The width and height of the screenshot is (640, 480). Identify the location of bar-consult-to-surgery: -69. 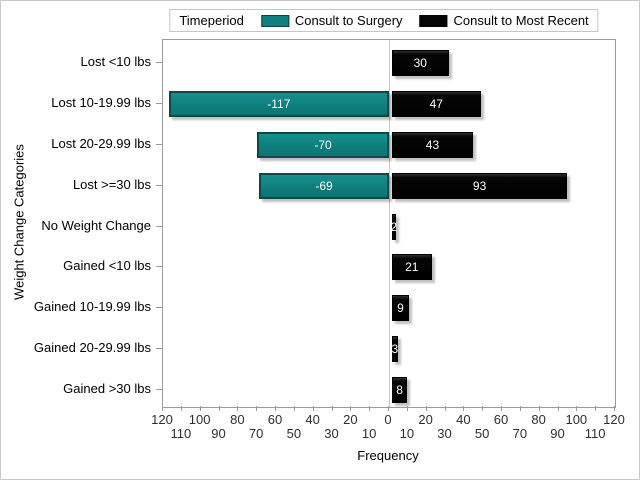
(324, 185).